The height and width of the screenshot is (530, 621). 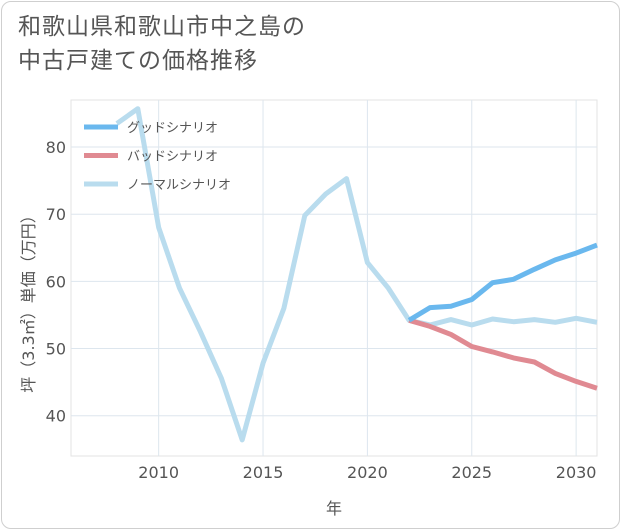 I want to click on y-tick-label: 80, so click(x=56, y=147).